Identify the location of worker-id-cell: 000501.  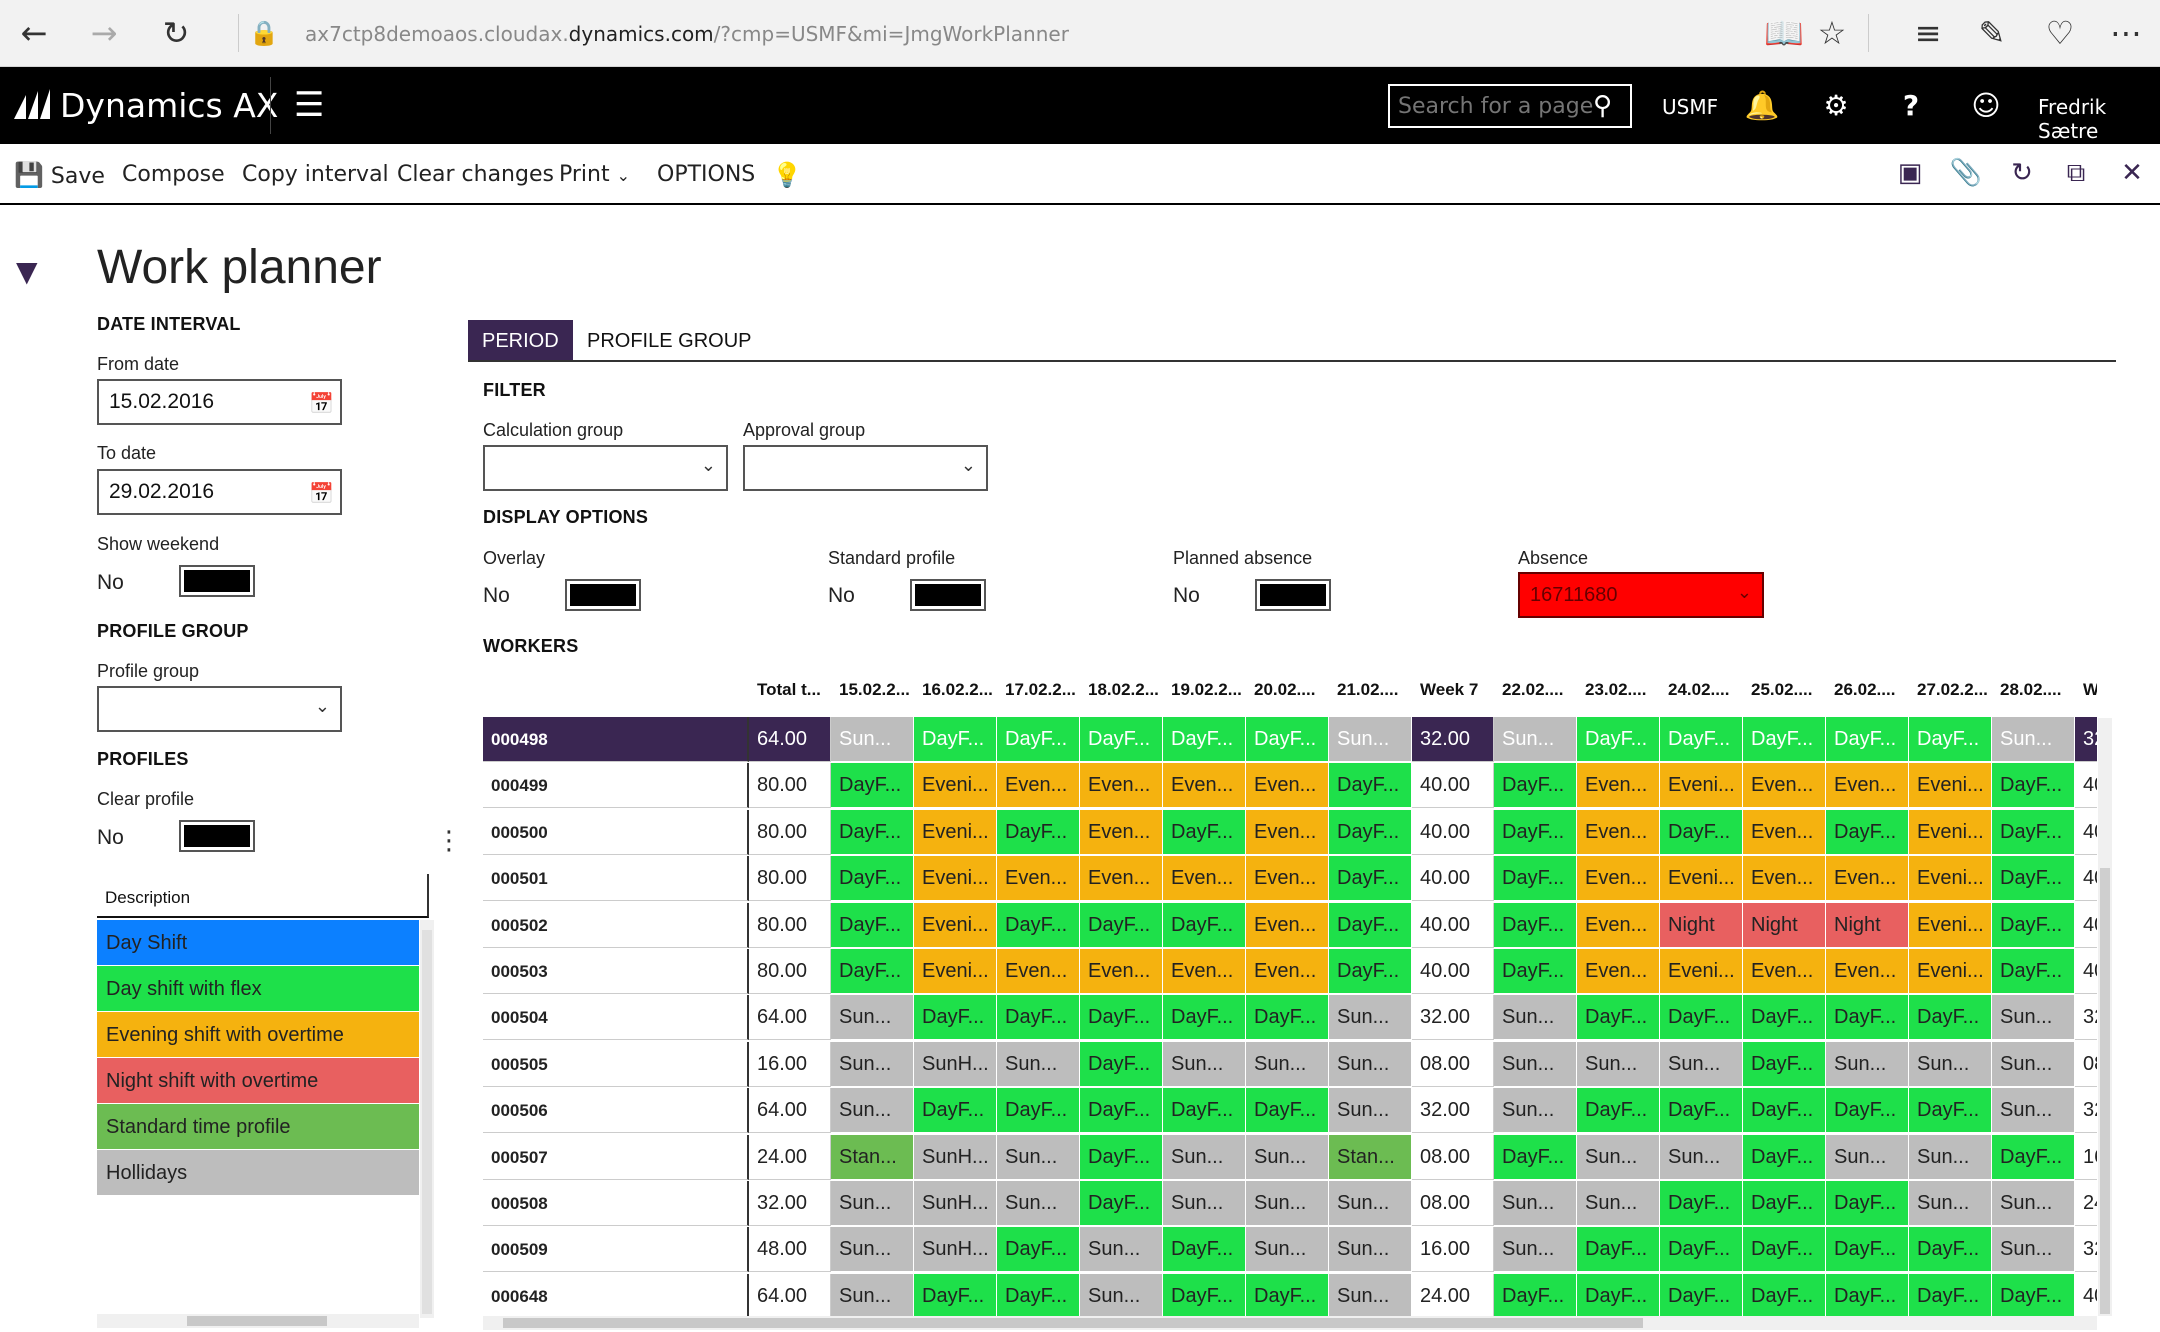
(616, 879).